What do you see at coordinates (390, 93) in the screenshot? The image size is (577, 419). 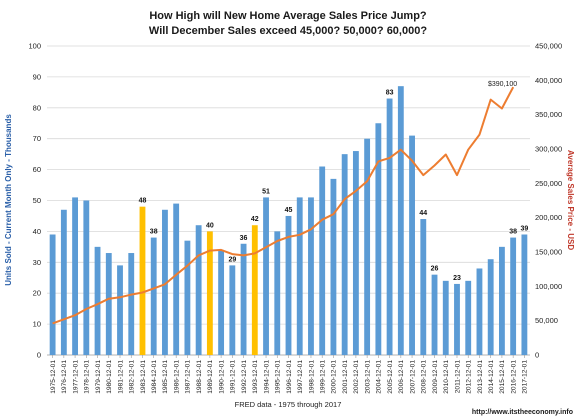 I see `bar-data-label: 83` at bounding box center [390, 93].